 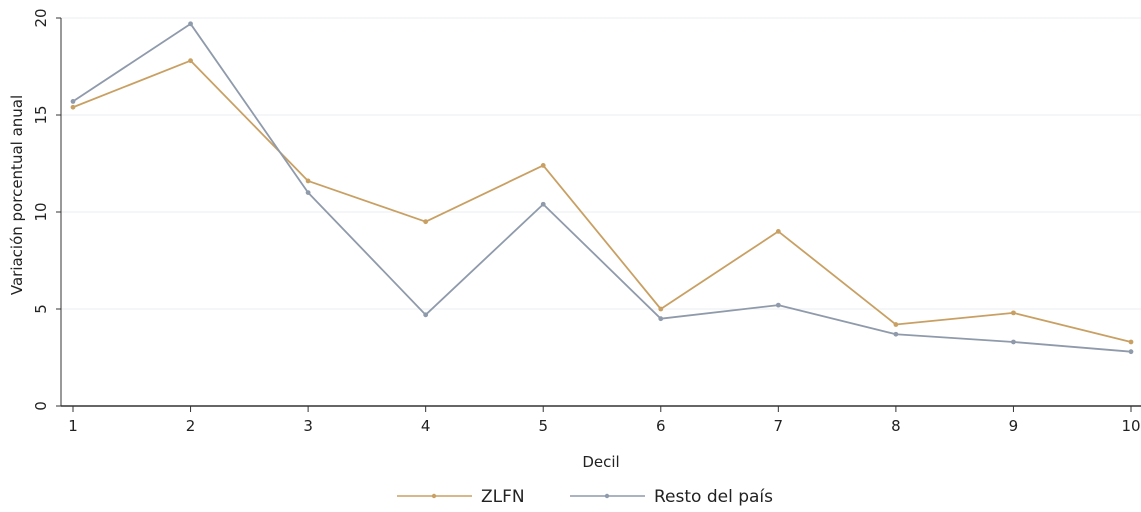 What do you see at coordinates (41, 309) in the screenshot?
I see `y-tick-label: 5` at bounding box center [41, 309].